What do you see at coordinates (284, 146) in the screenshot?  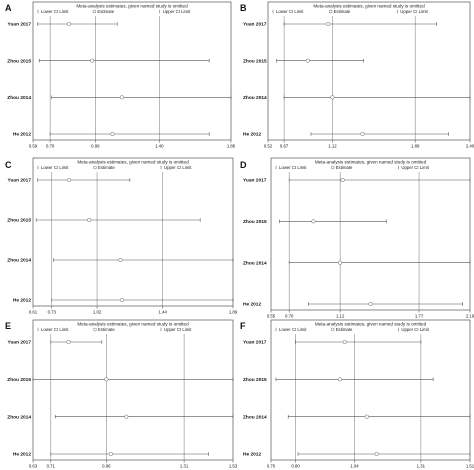 I see `x-tick-label: 0.67` at bounding box center [284, 146].